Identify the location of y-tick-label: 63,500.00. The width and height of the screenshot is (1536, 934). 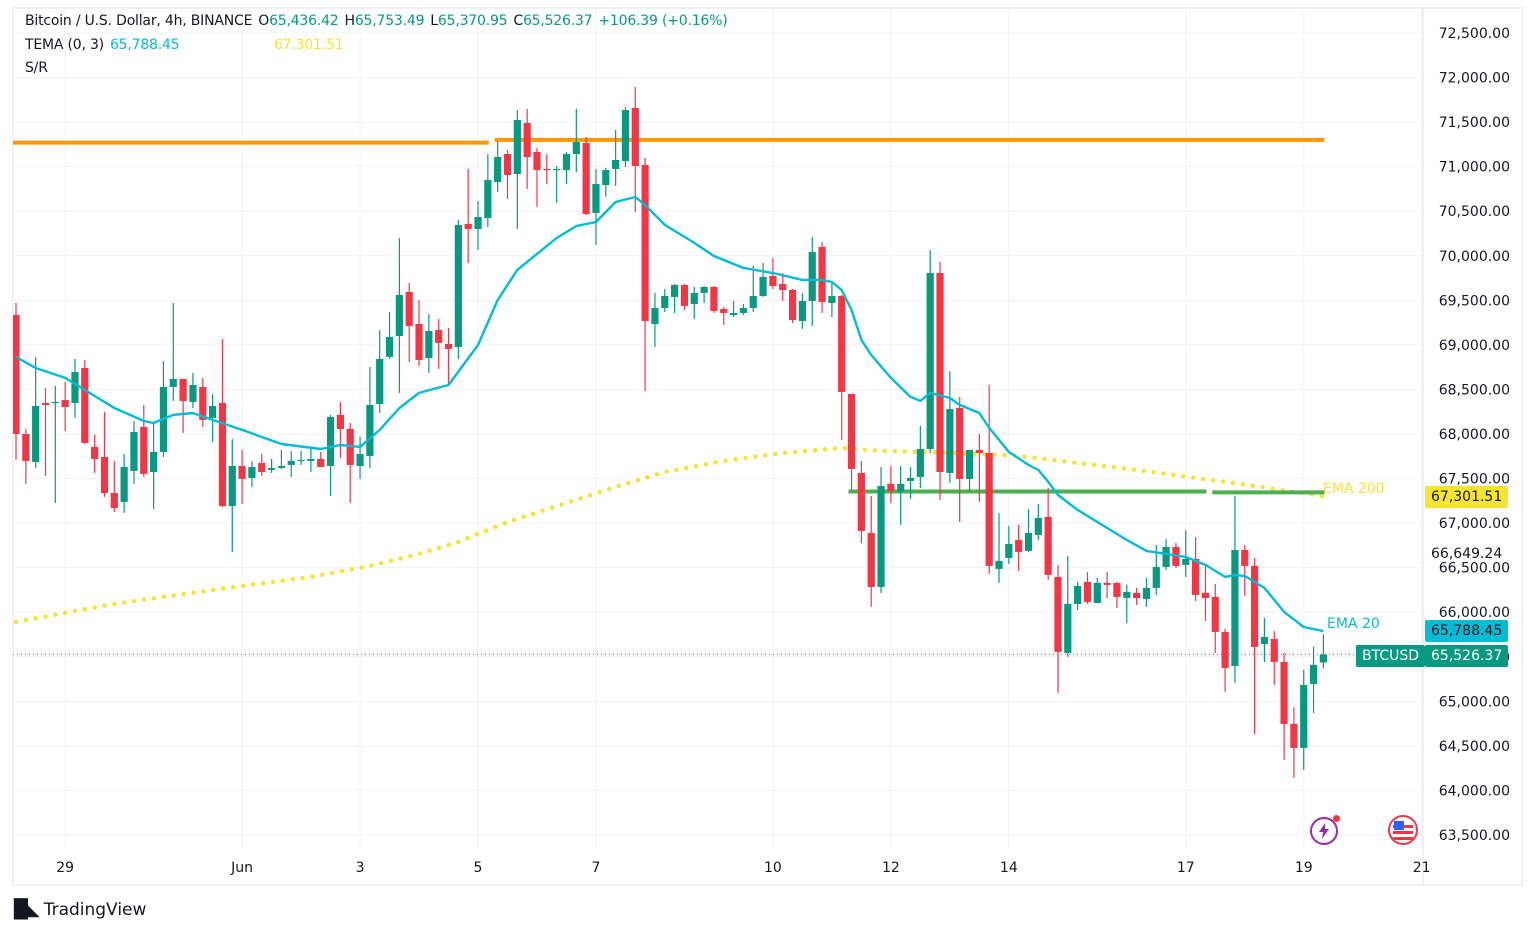
(1474, 836).